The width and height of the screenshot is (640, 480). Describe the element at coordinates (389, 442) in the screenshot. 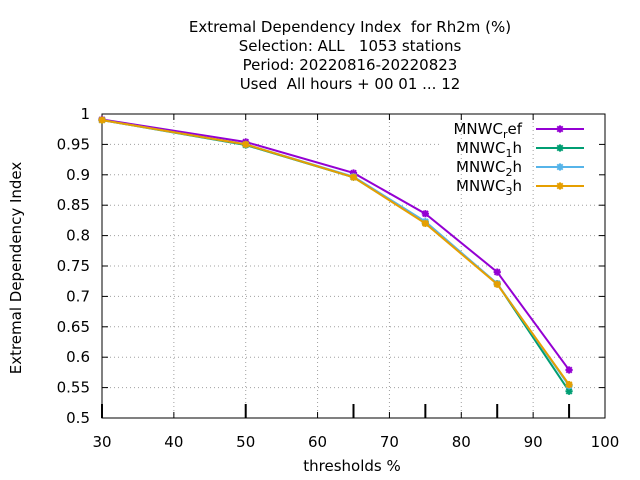

I see `x-tick-label: 70` at that location.